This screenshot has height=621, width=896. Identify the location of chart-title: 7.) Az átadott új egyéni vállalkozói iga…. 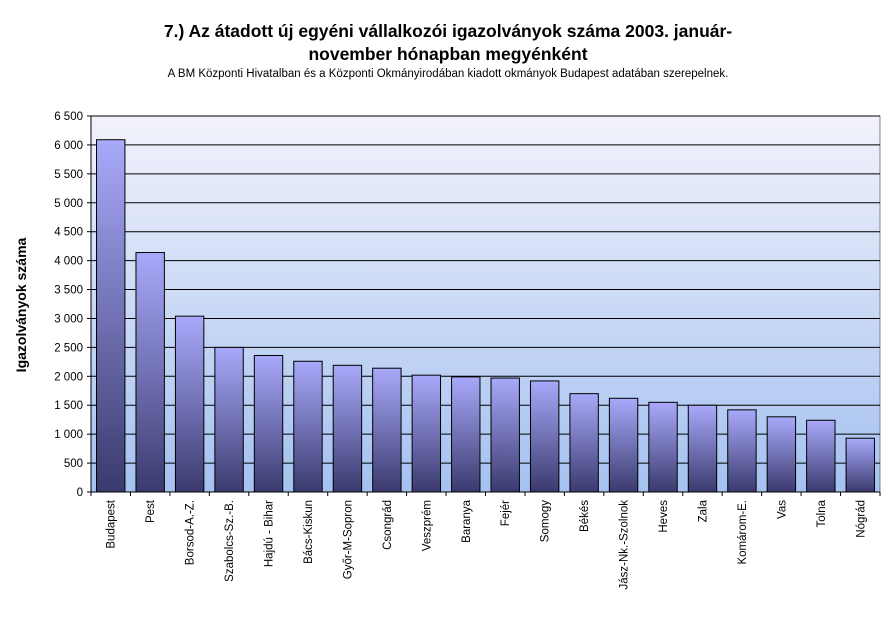
(448, 43).